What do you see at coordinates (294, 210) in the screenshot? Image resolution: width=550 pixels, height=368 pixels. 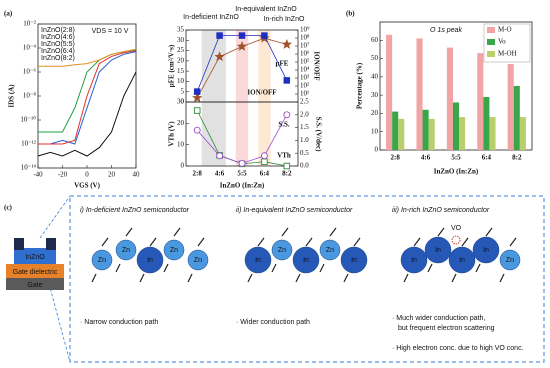 I see `box-title: ii) In-equivalent InZnO semiconductor` at bounding box center [294, 210].